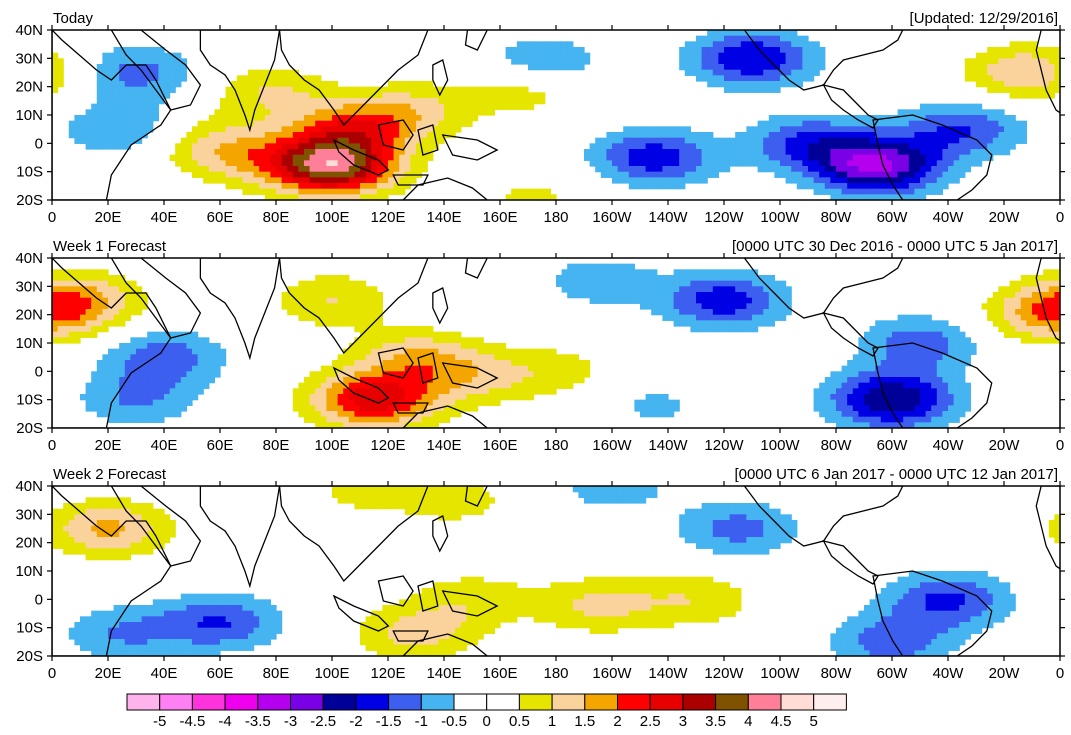  Describe the element at coordinates (683, 721) in the screenshot. I see `colorbar-label: 3` at that location.